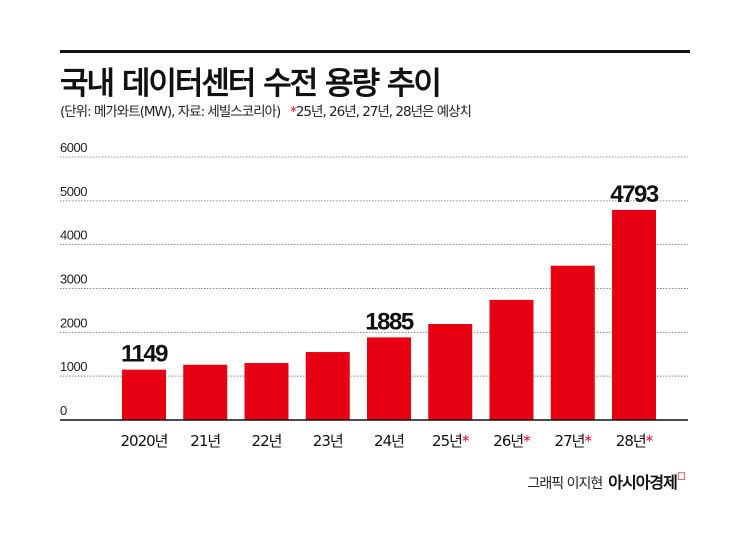 This screenshot has width=745, height=544. I want to click on x-tick-label: 21년, so click(205, 441).